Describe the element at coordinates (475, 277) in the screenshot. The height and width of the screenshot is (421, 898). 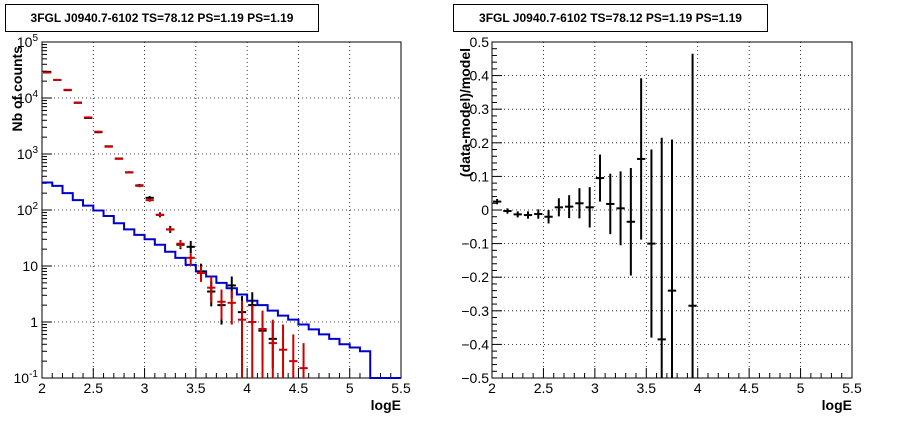
I see `y-tick-label: −0.2` at that location.